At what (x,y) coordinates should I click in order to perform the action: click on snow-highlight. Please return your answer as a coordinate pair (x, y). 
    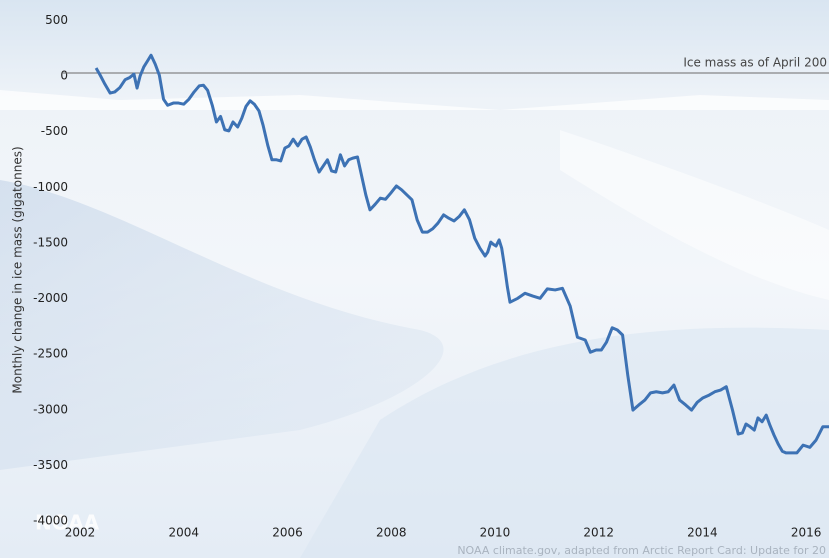
    Looking at the image, I should click on (694, 215).